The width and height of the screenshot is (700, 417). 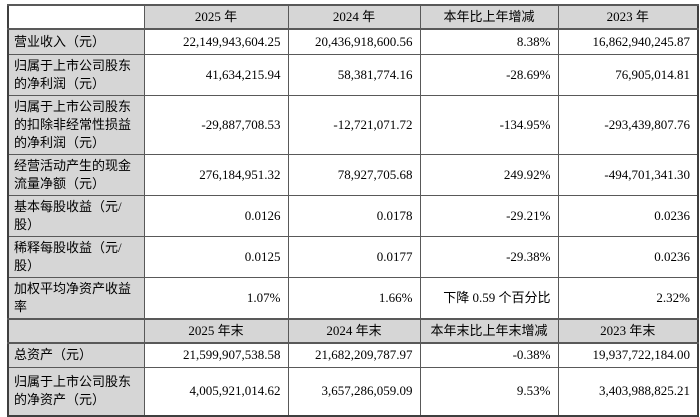 What do you see at coordinates (216, 174) in the screenshot?
I see `value-2025: 276,184,951.32` at bounding box center [216, 174].